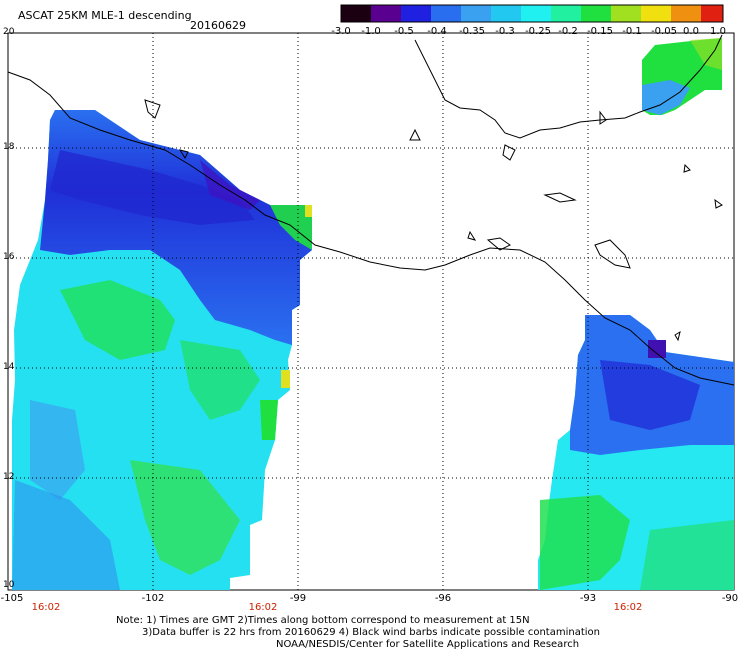 The height and width of the screenshot is (650, 740). What do you see at coordinates (9, 477) in the screenshot?
I see `lat-label: 12` at bounding box center [9, 477].